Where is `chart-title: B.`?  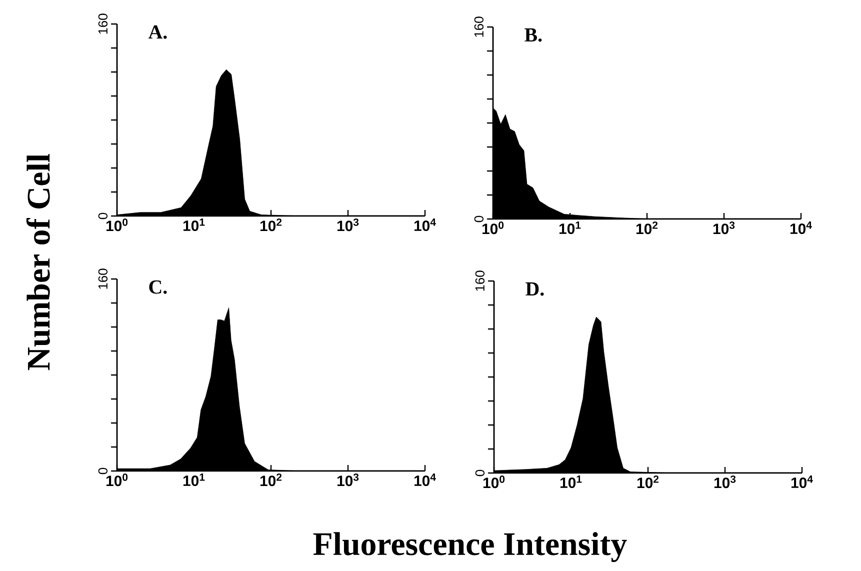
chart-title: B. is located at coordinates (533, 35).